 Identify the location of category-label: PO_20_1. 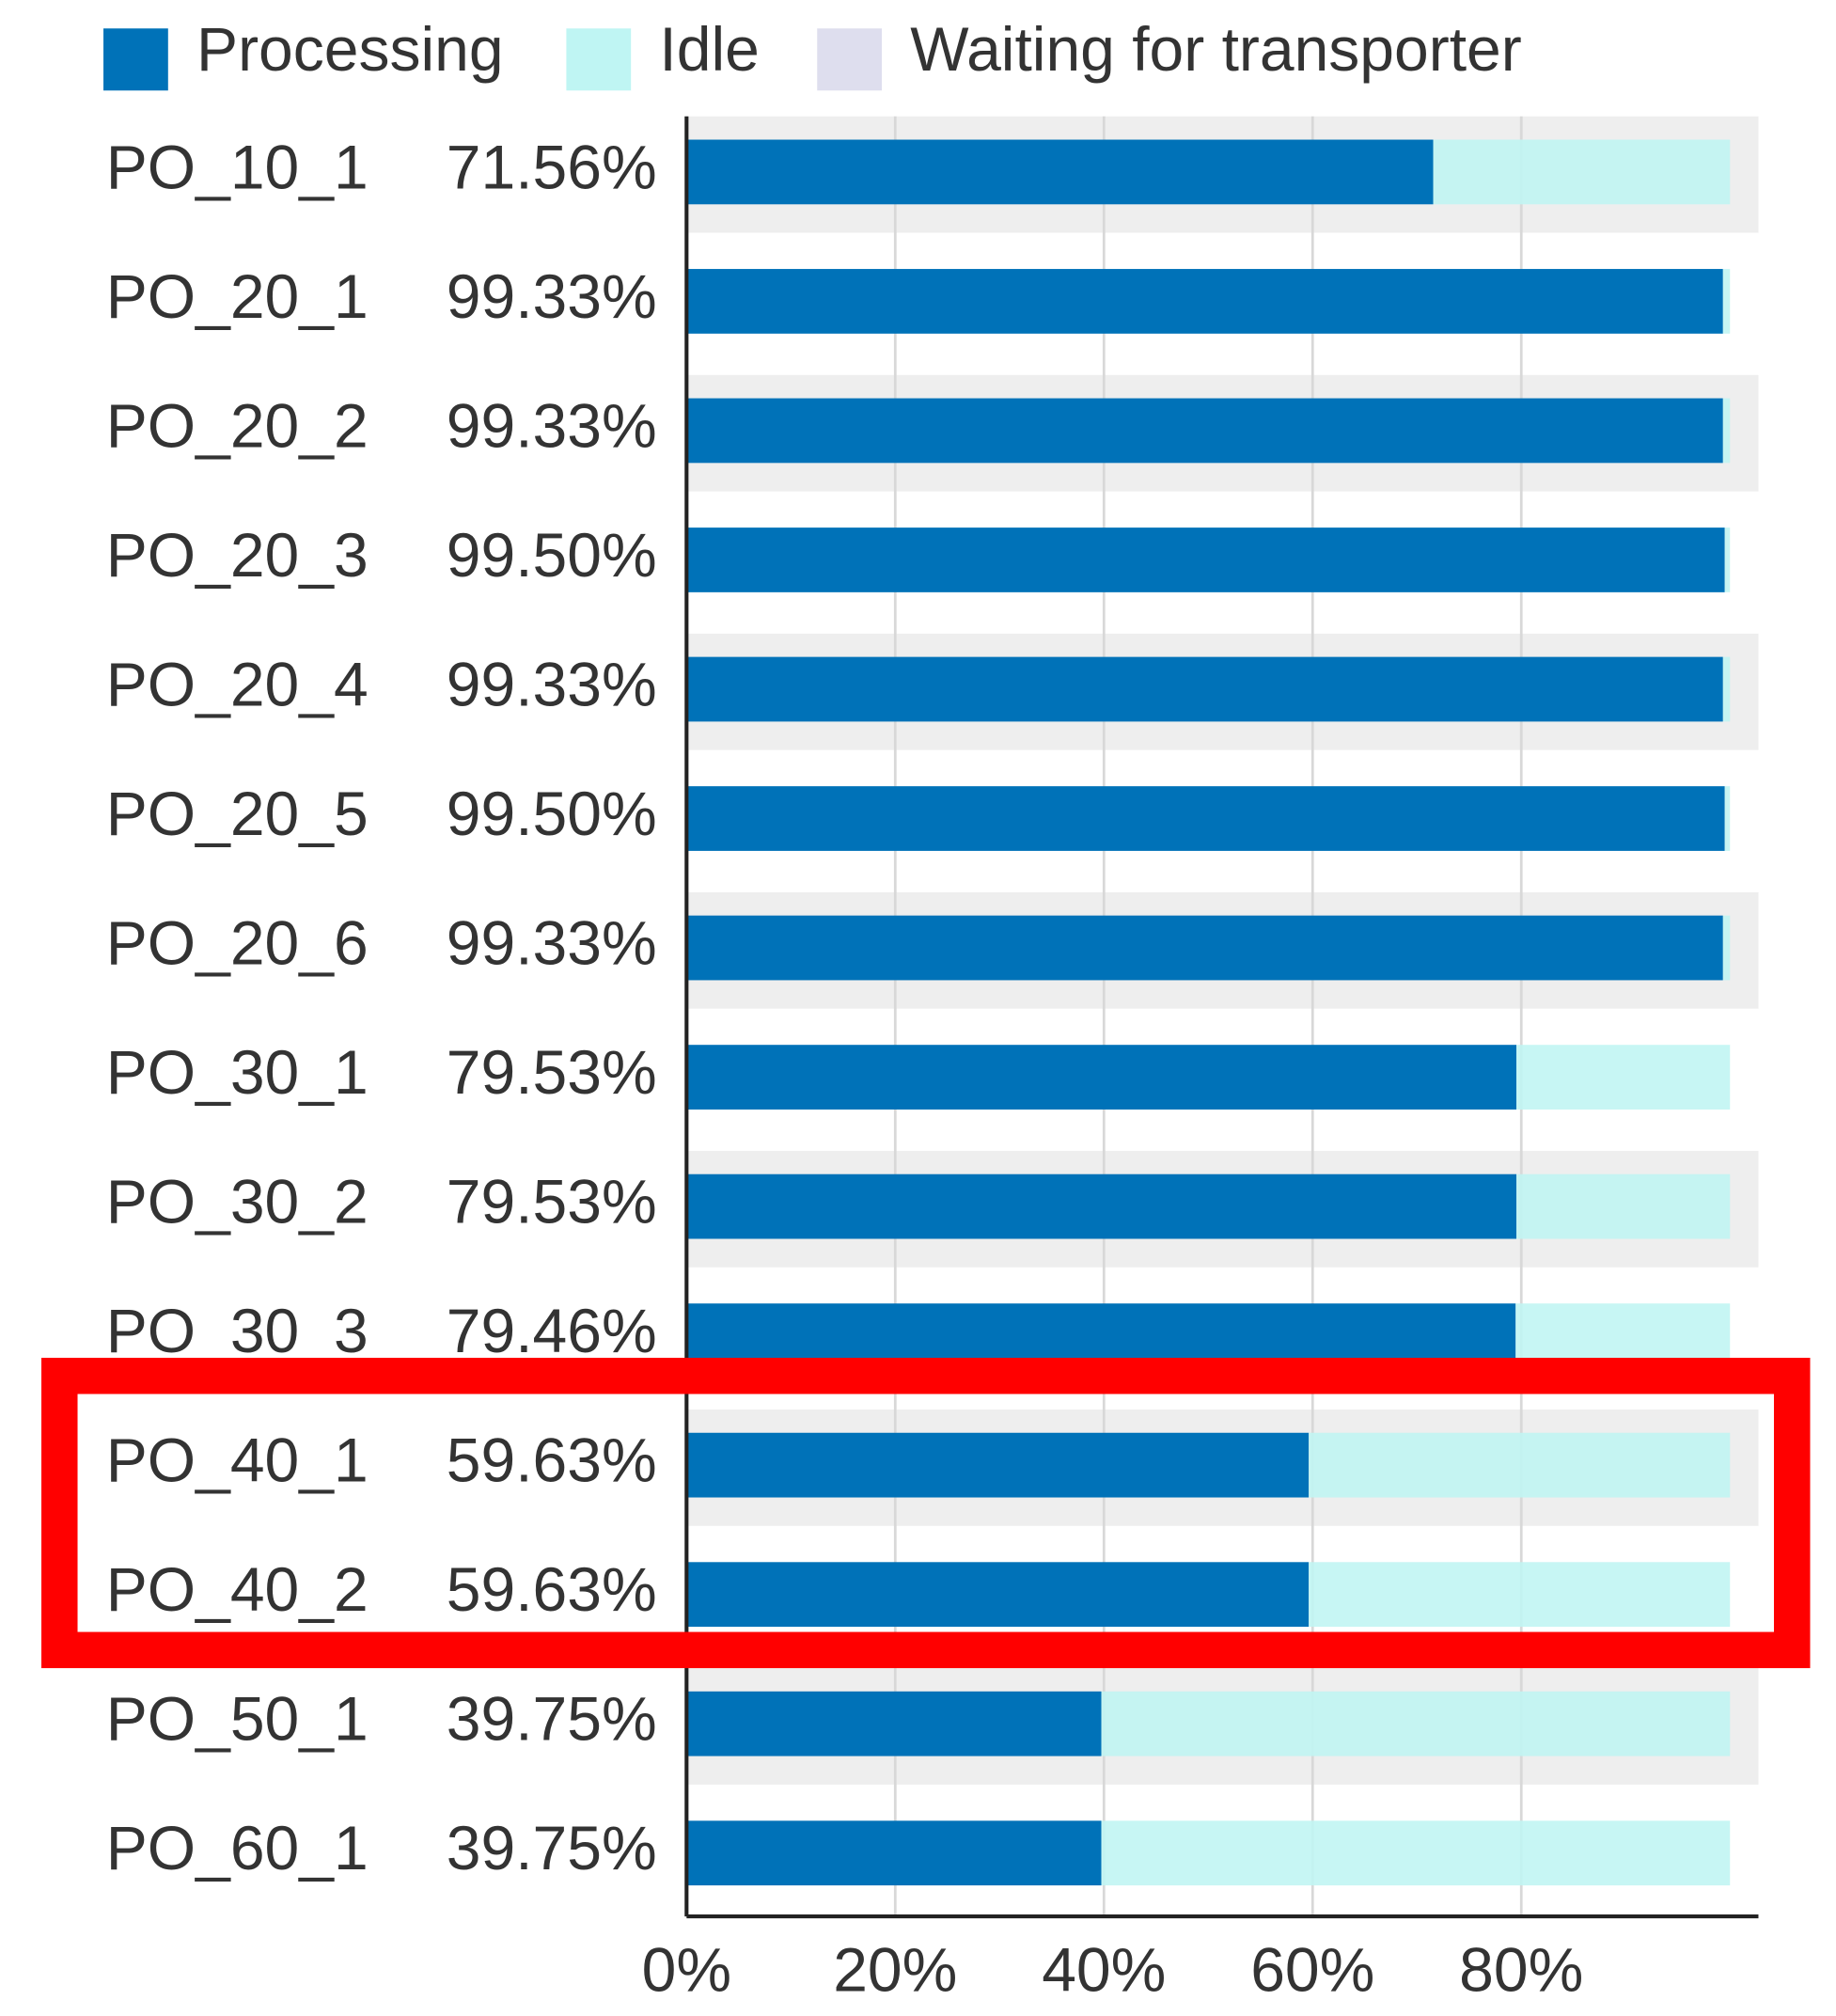
(237, 296).